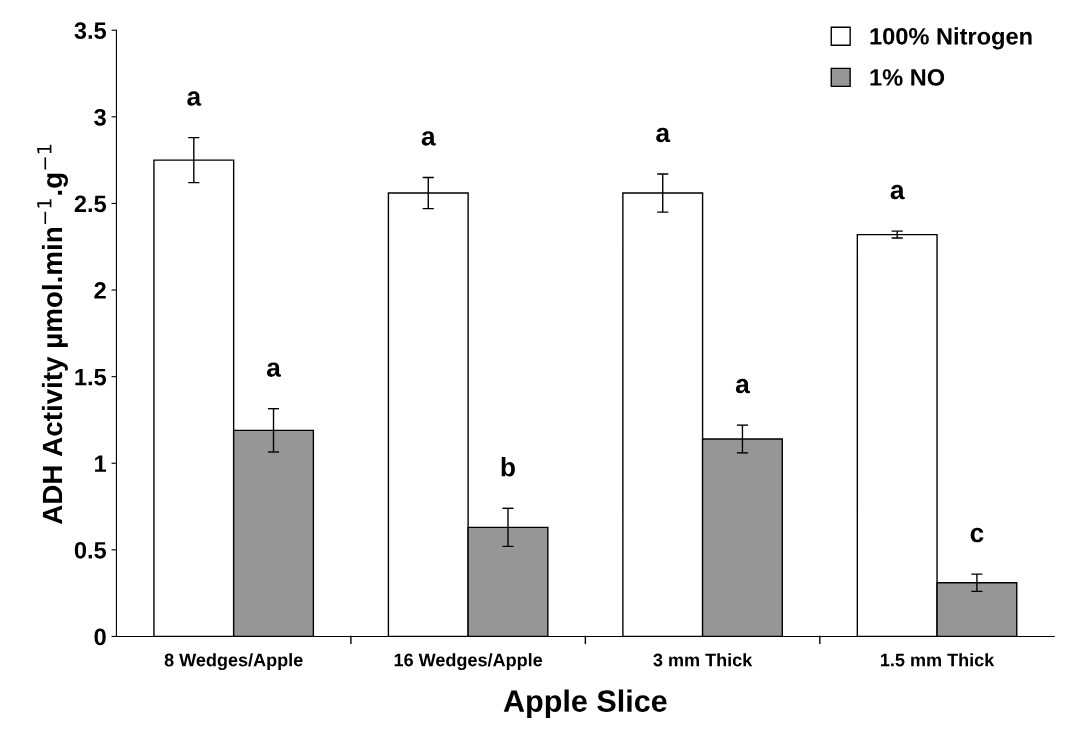 This screenshot has height=755, width=1078. What do you see at coordinates (90, 204) in the screenshot?
I see `y-tick-label: 2.5` at bounding box center [90, 204].